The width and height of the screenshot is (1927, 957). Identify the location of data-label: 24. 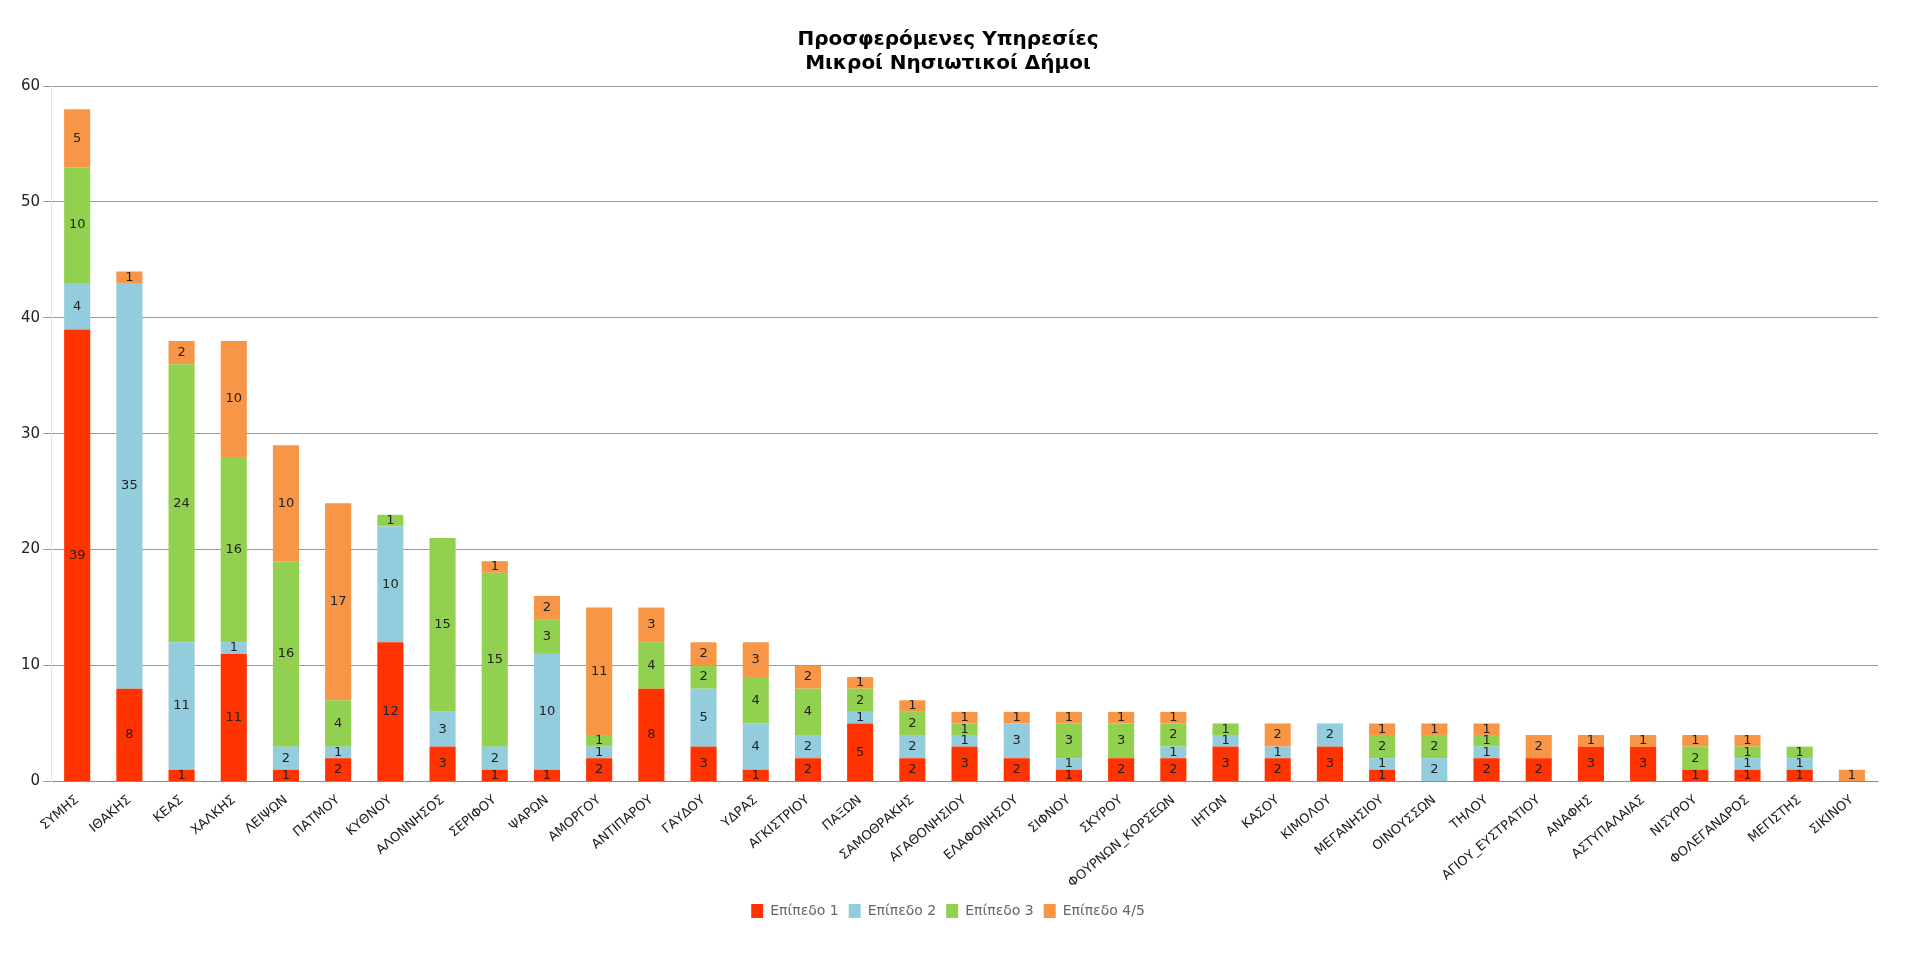
(181, 502).